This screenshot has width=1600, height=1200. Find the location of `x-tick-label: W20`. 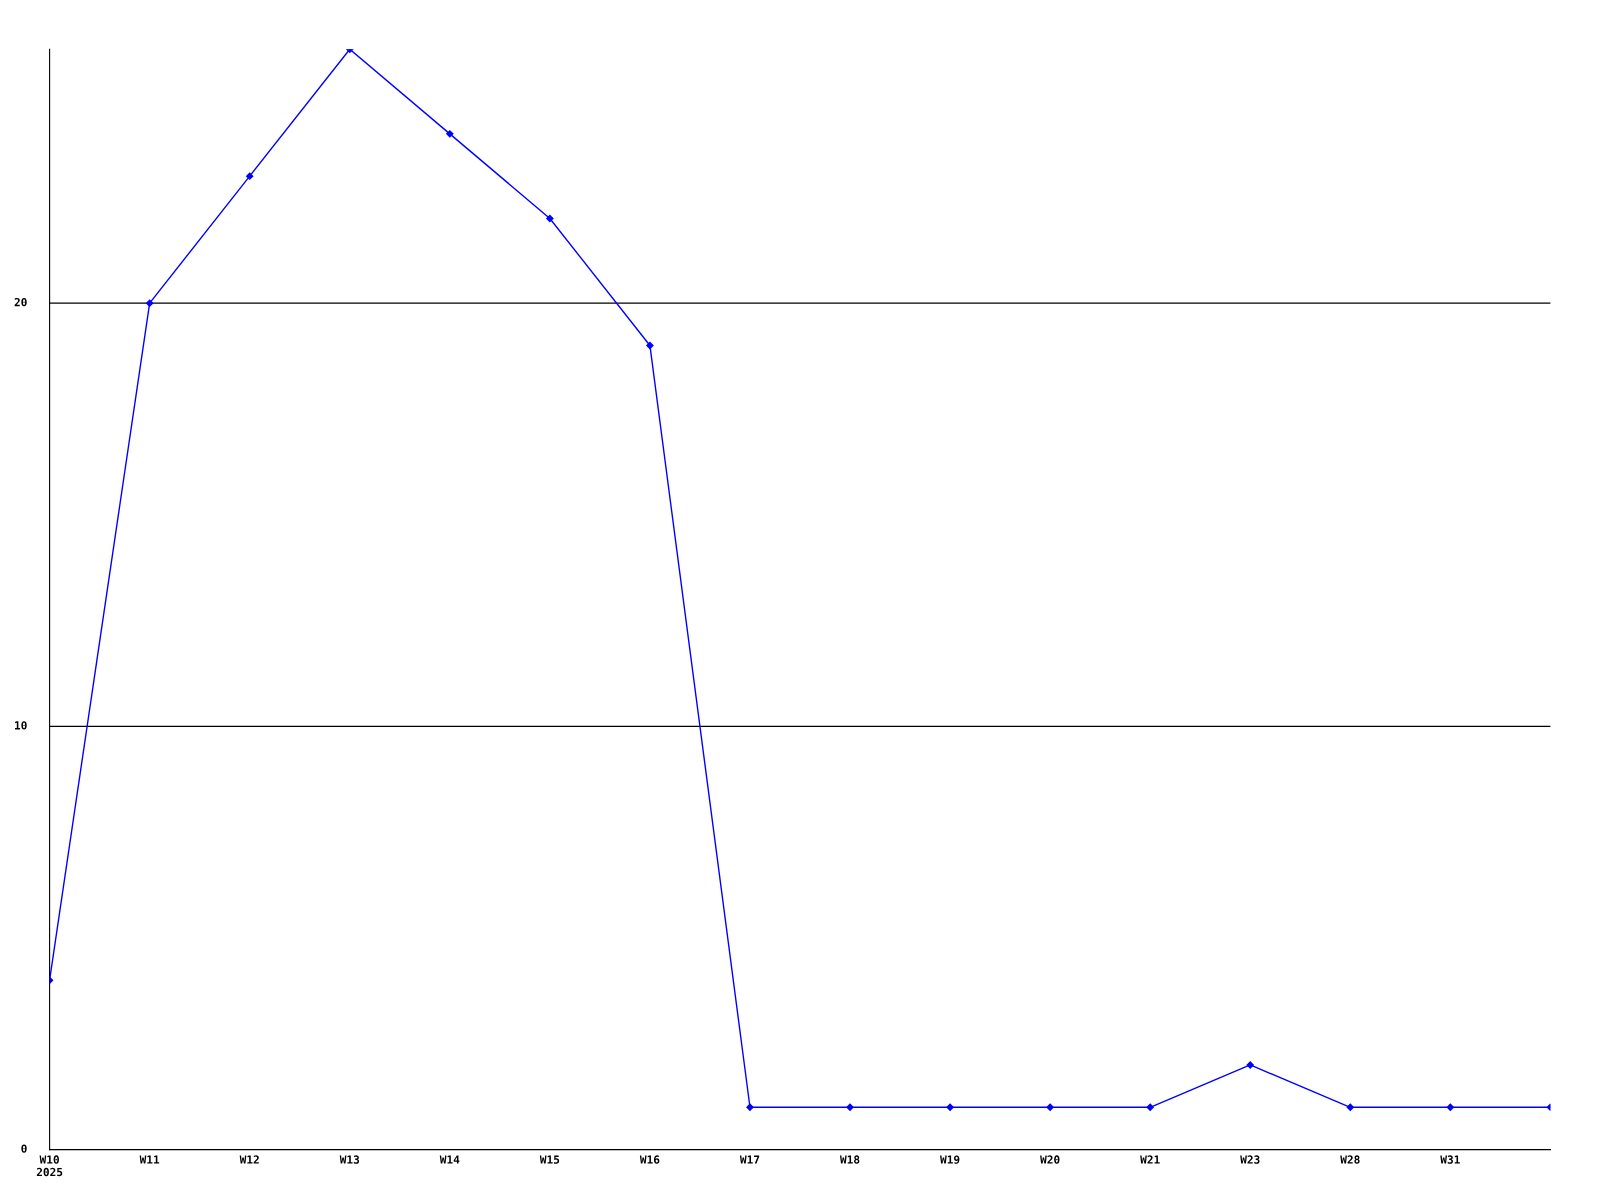

x-tick-label: W20 is located at coordinates (1050, 1159).